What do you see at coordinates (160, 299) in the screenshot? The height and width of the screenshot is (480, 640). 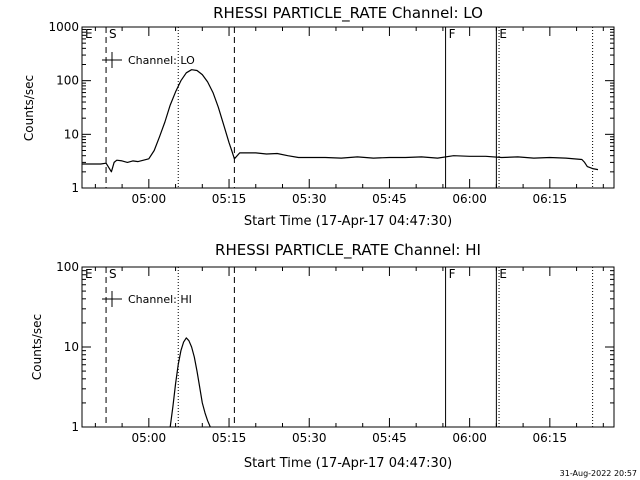 I see `bottom-chart-legend-label: Channel: HI` at bounding box center [160, 299].